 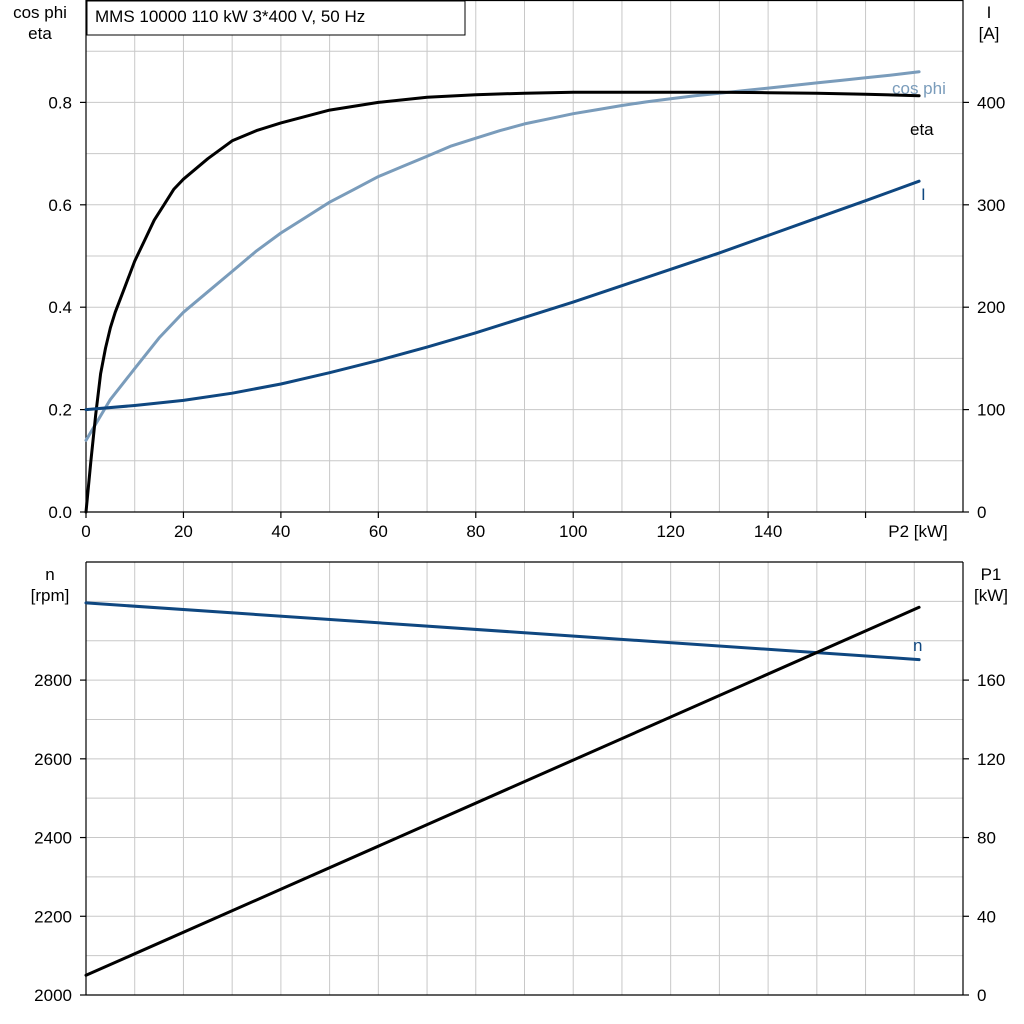 What do you see at coordinates (768, 531) in the screenshot?
I see `x-tick-label: 140` at bounding box center [768, 531].